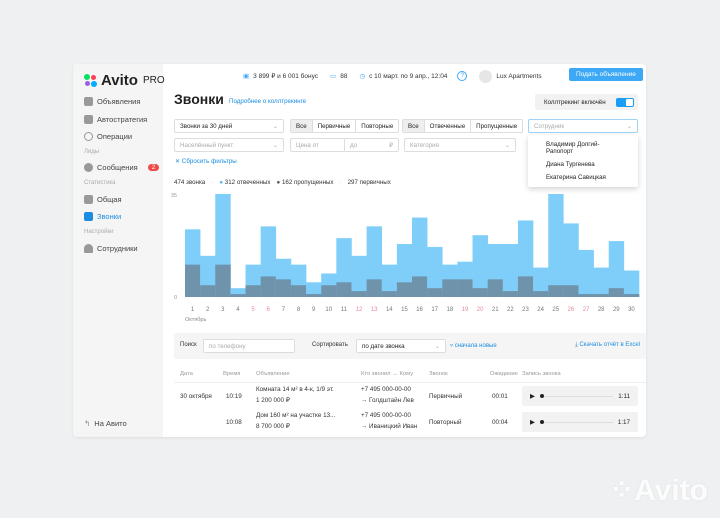 This screenshot has height=518, width=720. I want to click on employee-option: Диана Тургенева, so click(570, 164).